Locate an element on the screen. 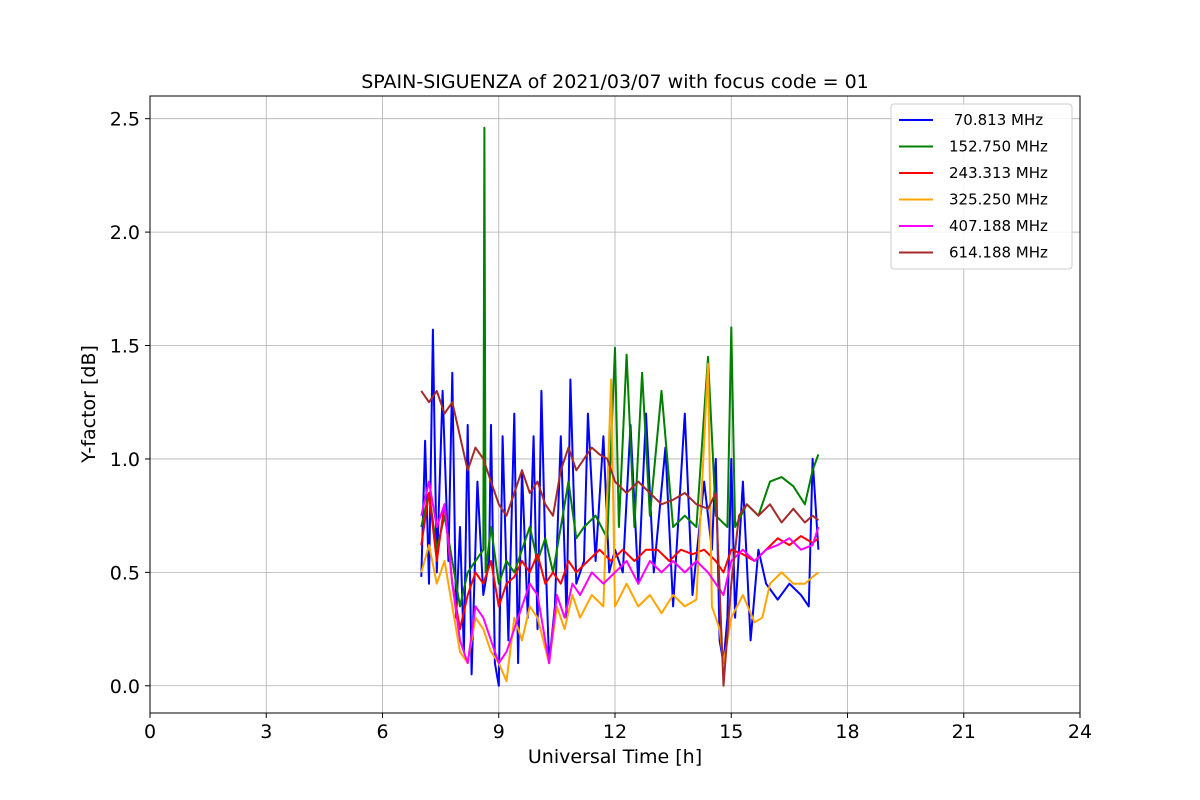  x-tick-label: 6 is located at coordinates (382, 732).